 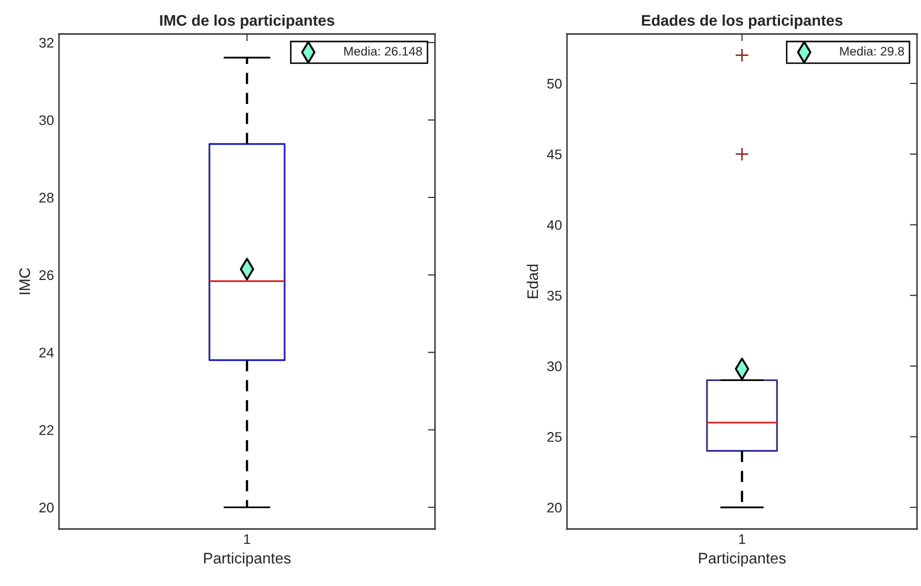 I want to click on legend-label: Media: 26.148, so click(x=383, y=51).